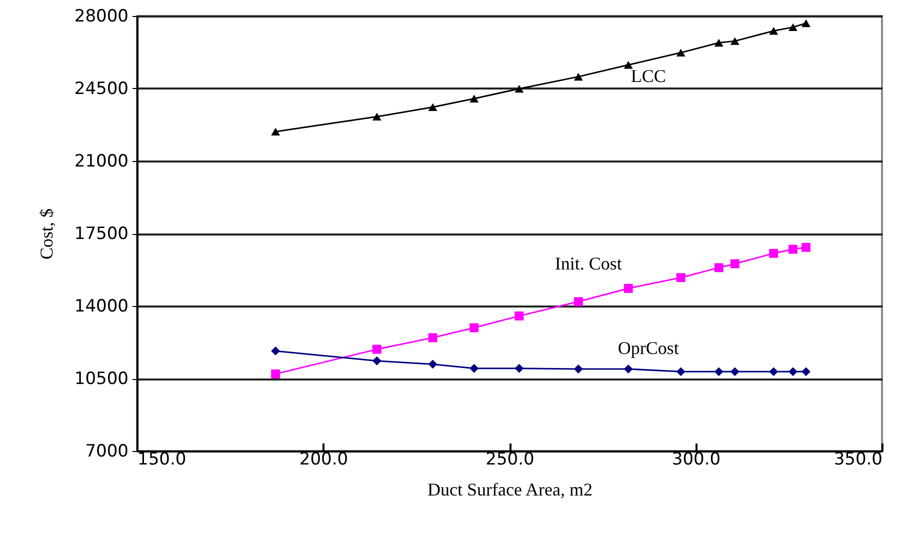 The width and height of the screenshot is (913, 544). Describe the element at coordinates (510, 490) in the screenshot. I see `x-axis-title: Duct Surface Area, m2` at that location.